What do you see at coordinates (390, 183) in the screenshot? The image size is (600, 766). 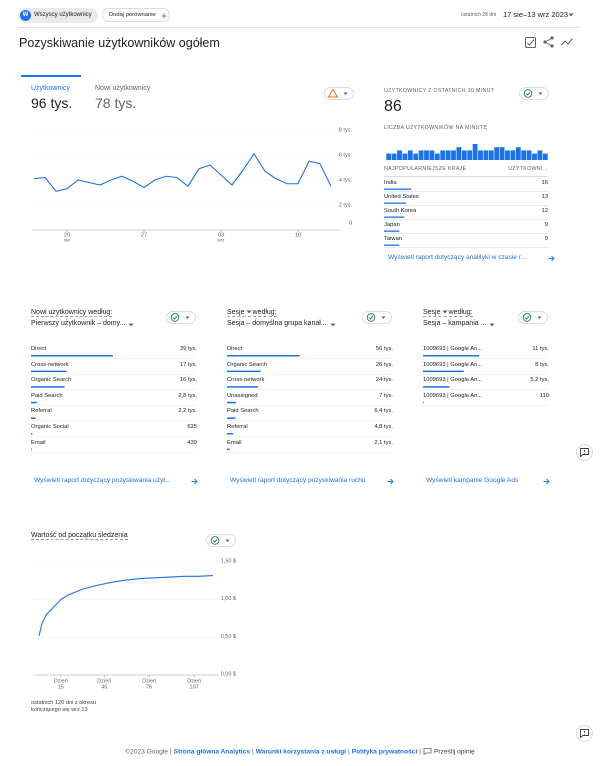 I see `country-name: India` at bounding box center [390, 183].